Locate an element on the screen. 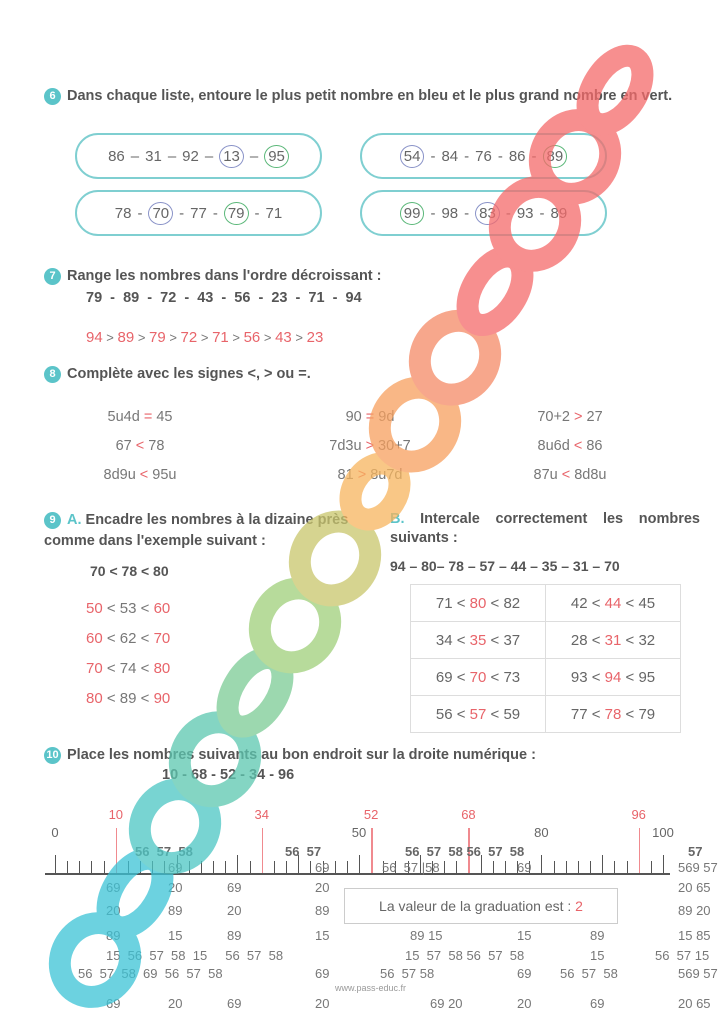  table-row: 69 < 70 < 73 93 < 94 < 95 is located at coordinates (545, 677).